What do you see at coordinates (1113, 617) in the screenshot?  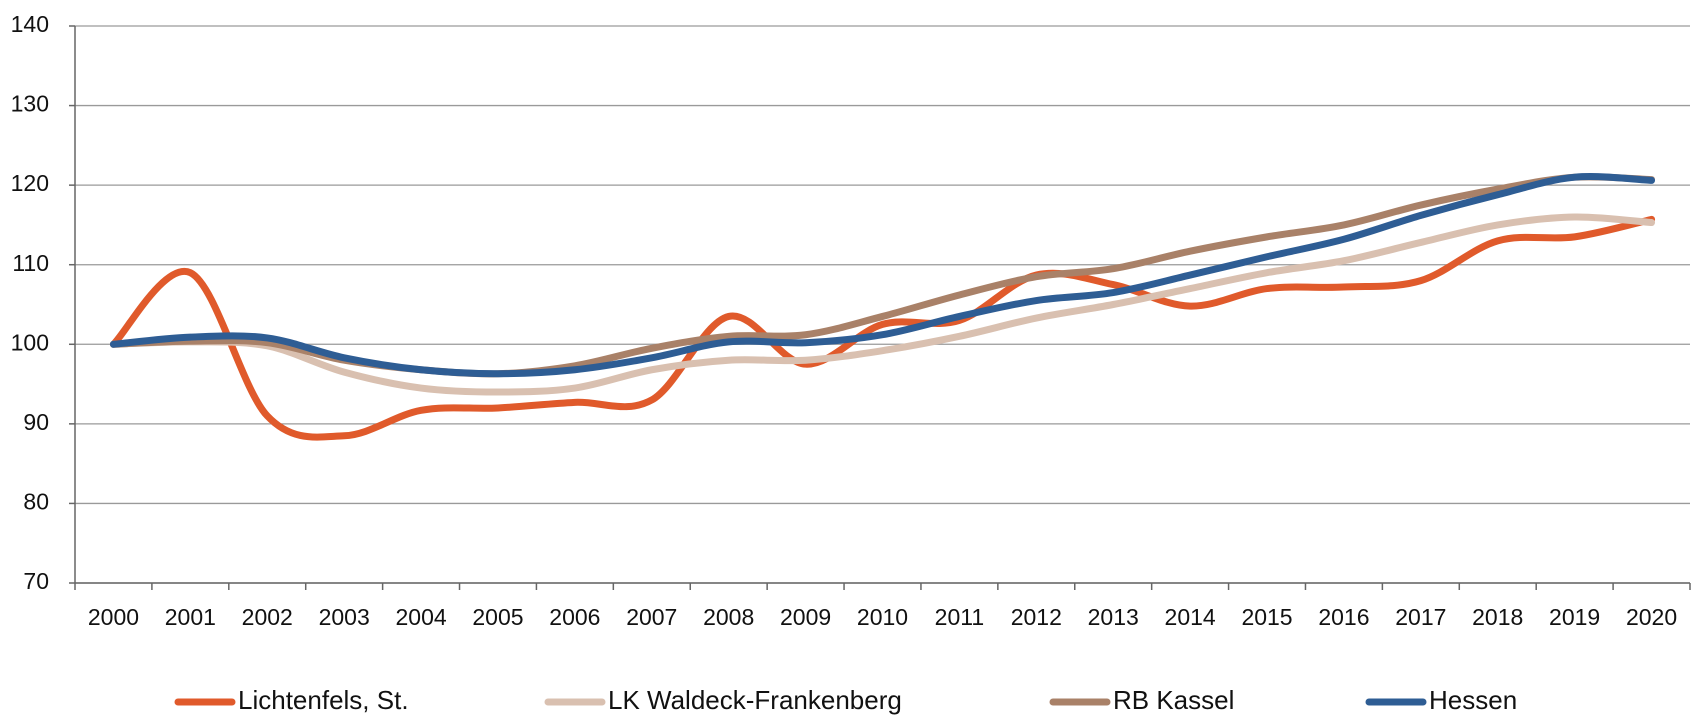 I see `x-tick-label: 2013` at bounding box center [1113, 617].